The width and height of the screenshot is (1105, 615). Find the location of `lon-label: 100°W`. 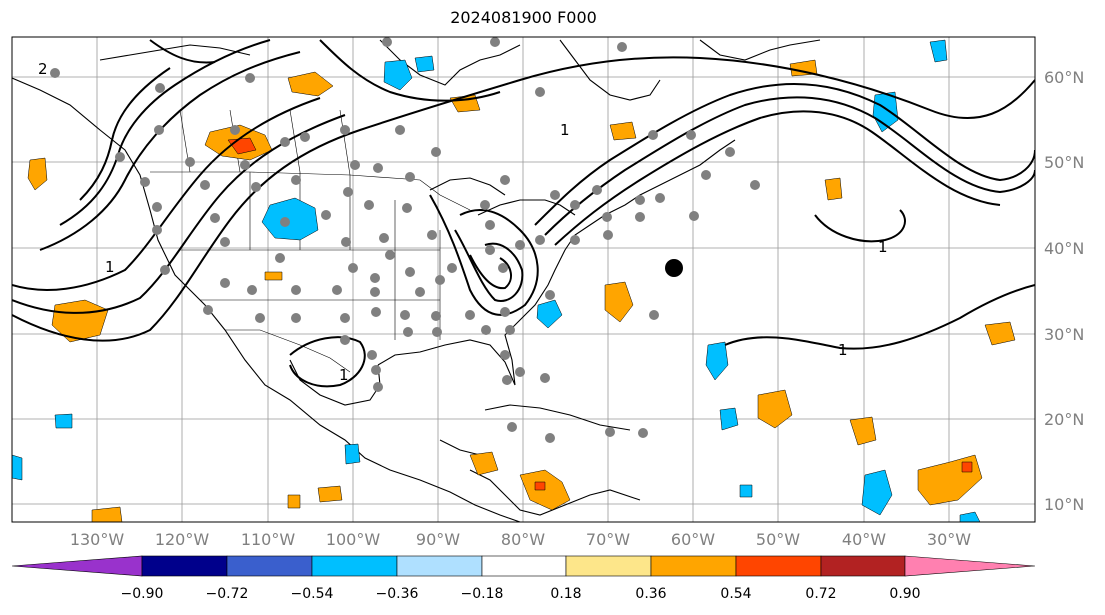

lon-label: 100°W is located at coordinates (353, 539).